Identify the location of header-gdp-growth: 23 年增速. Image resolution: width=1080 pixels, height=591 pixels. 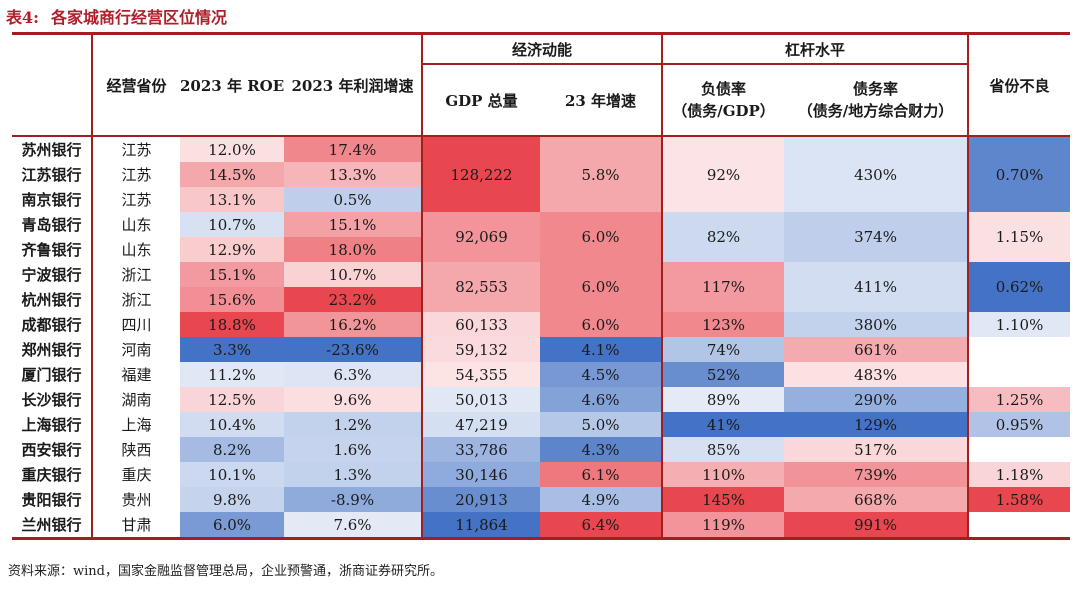
(602, 100).